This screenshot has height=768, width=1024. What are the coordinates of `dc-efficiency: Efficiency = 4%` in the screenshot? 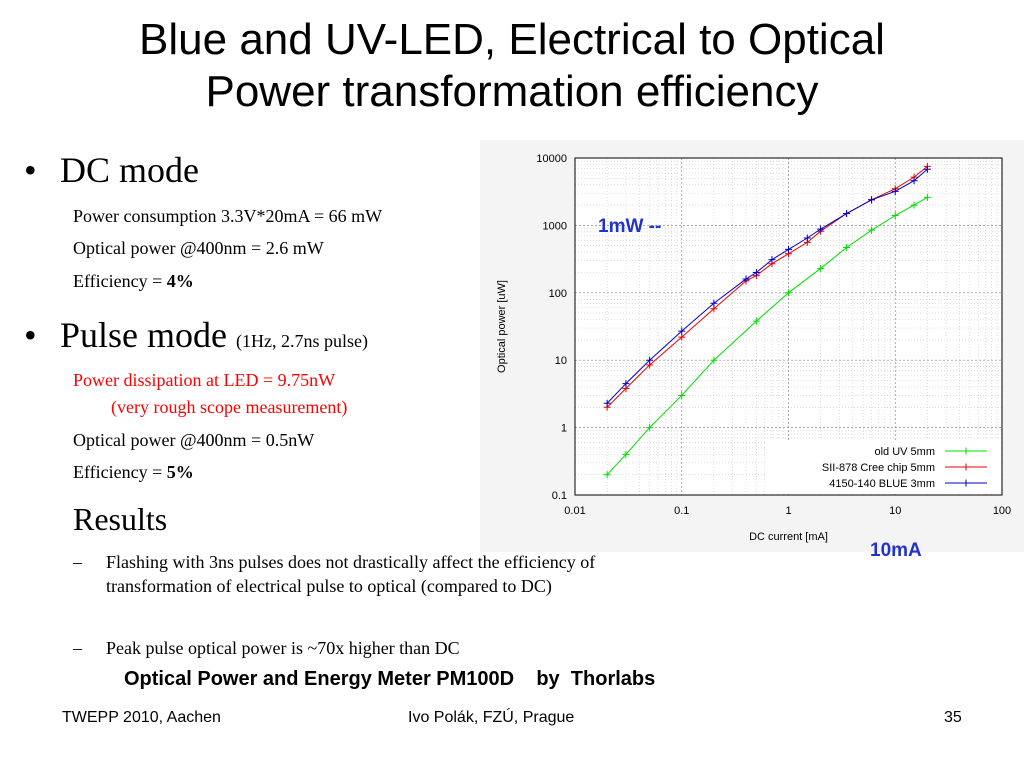 It's located at (133, 281).